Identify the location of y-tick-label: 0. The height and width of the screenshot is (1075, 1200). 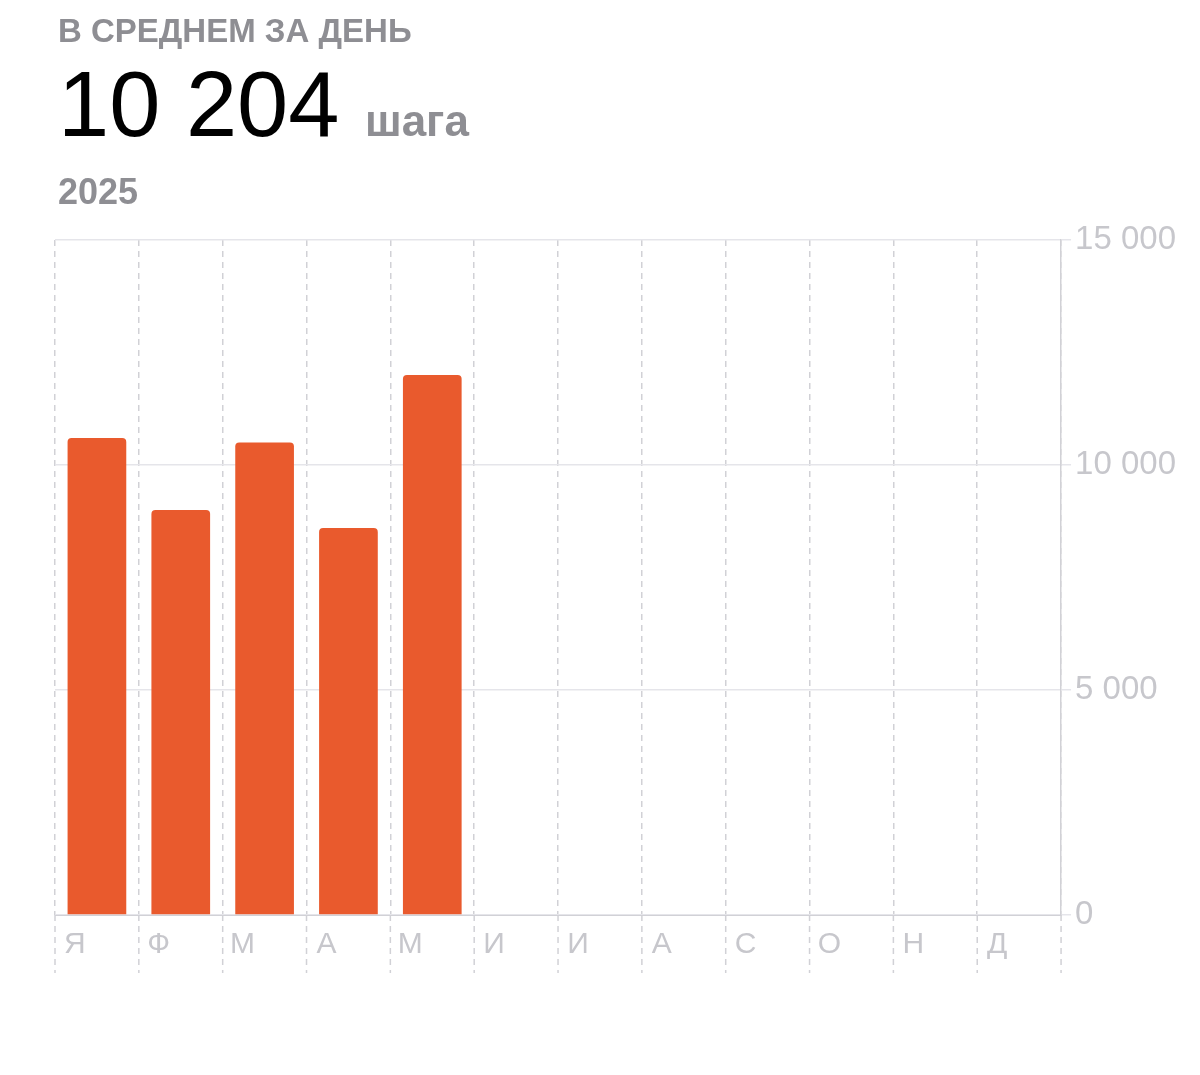
(1084, 913).